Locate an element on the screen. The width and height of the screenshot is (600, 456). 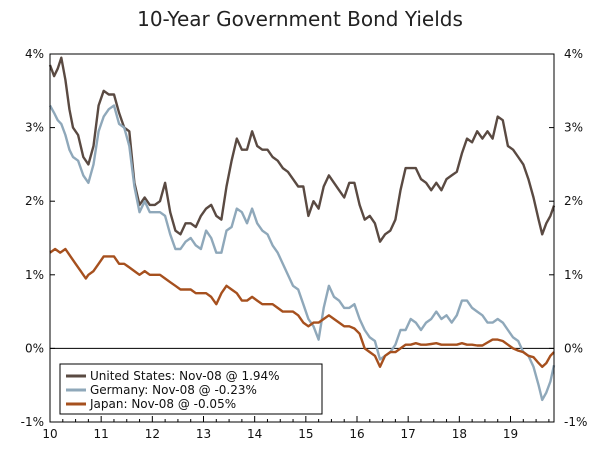
legend-label-0: United States: Nov-08 @ 1.94% is located at coordinates (185, 376).